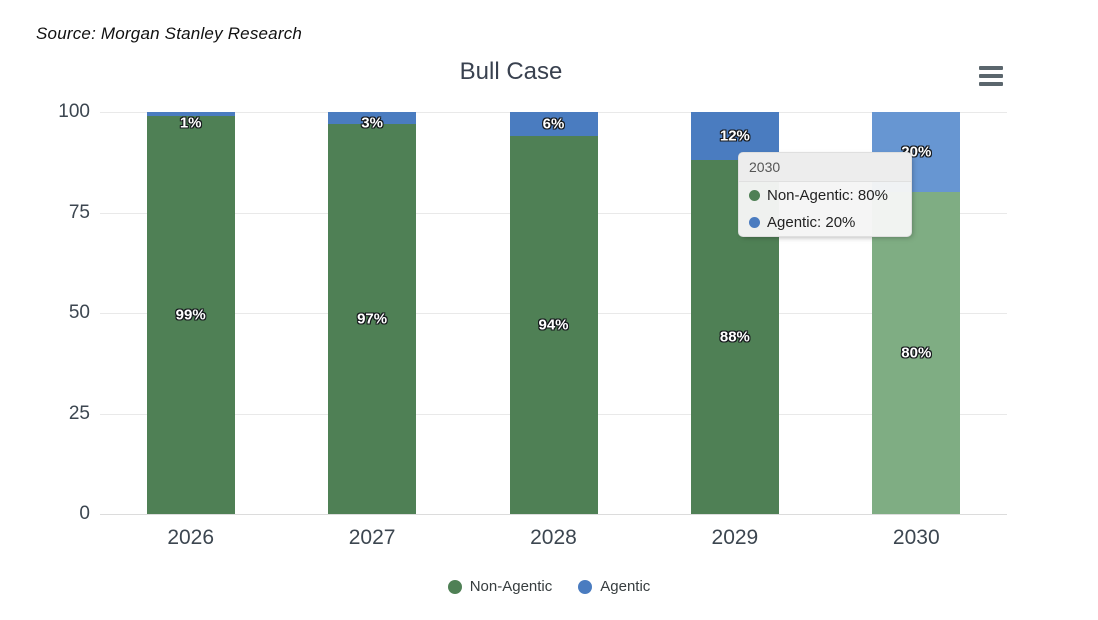 This screenshot has height=620, width=1098. I want to click on x-tick-label: 2027, so click(372, 537).